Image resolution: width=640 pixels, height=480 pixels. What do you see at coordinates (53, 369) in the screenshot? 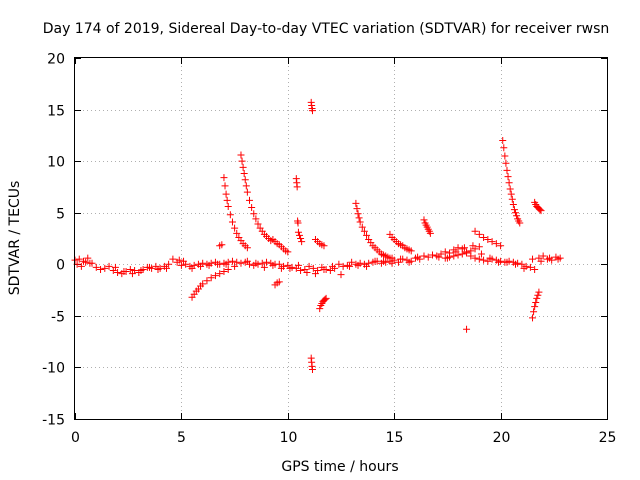
I see `y-tick-label: -10` at bounding box center [53, 369].